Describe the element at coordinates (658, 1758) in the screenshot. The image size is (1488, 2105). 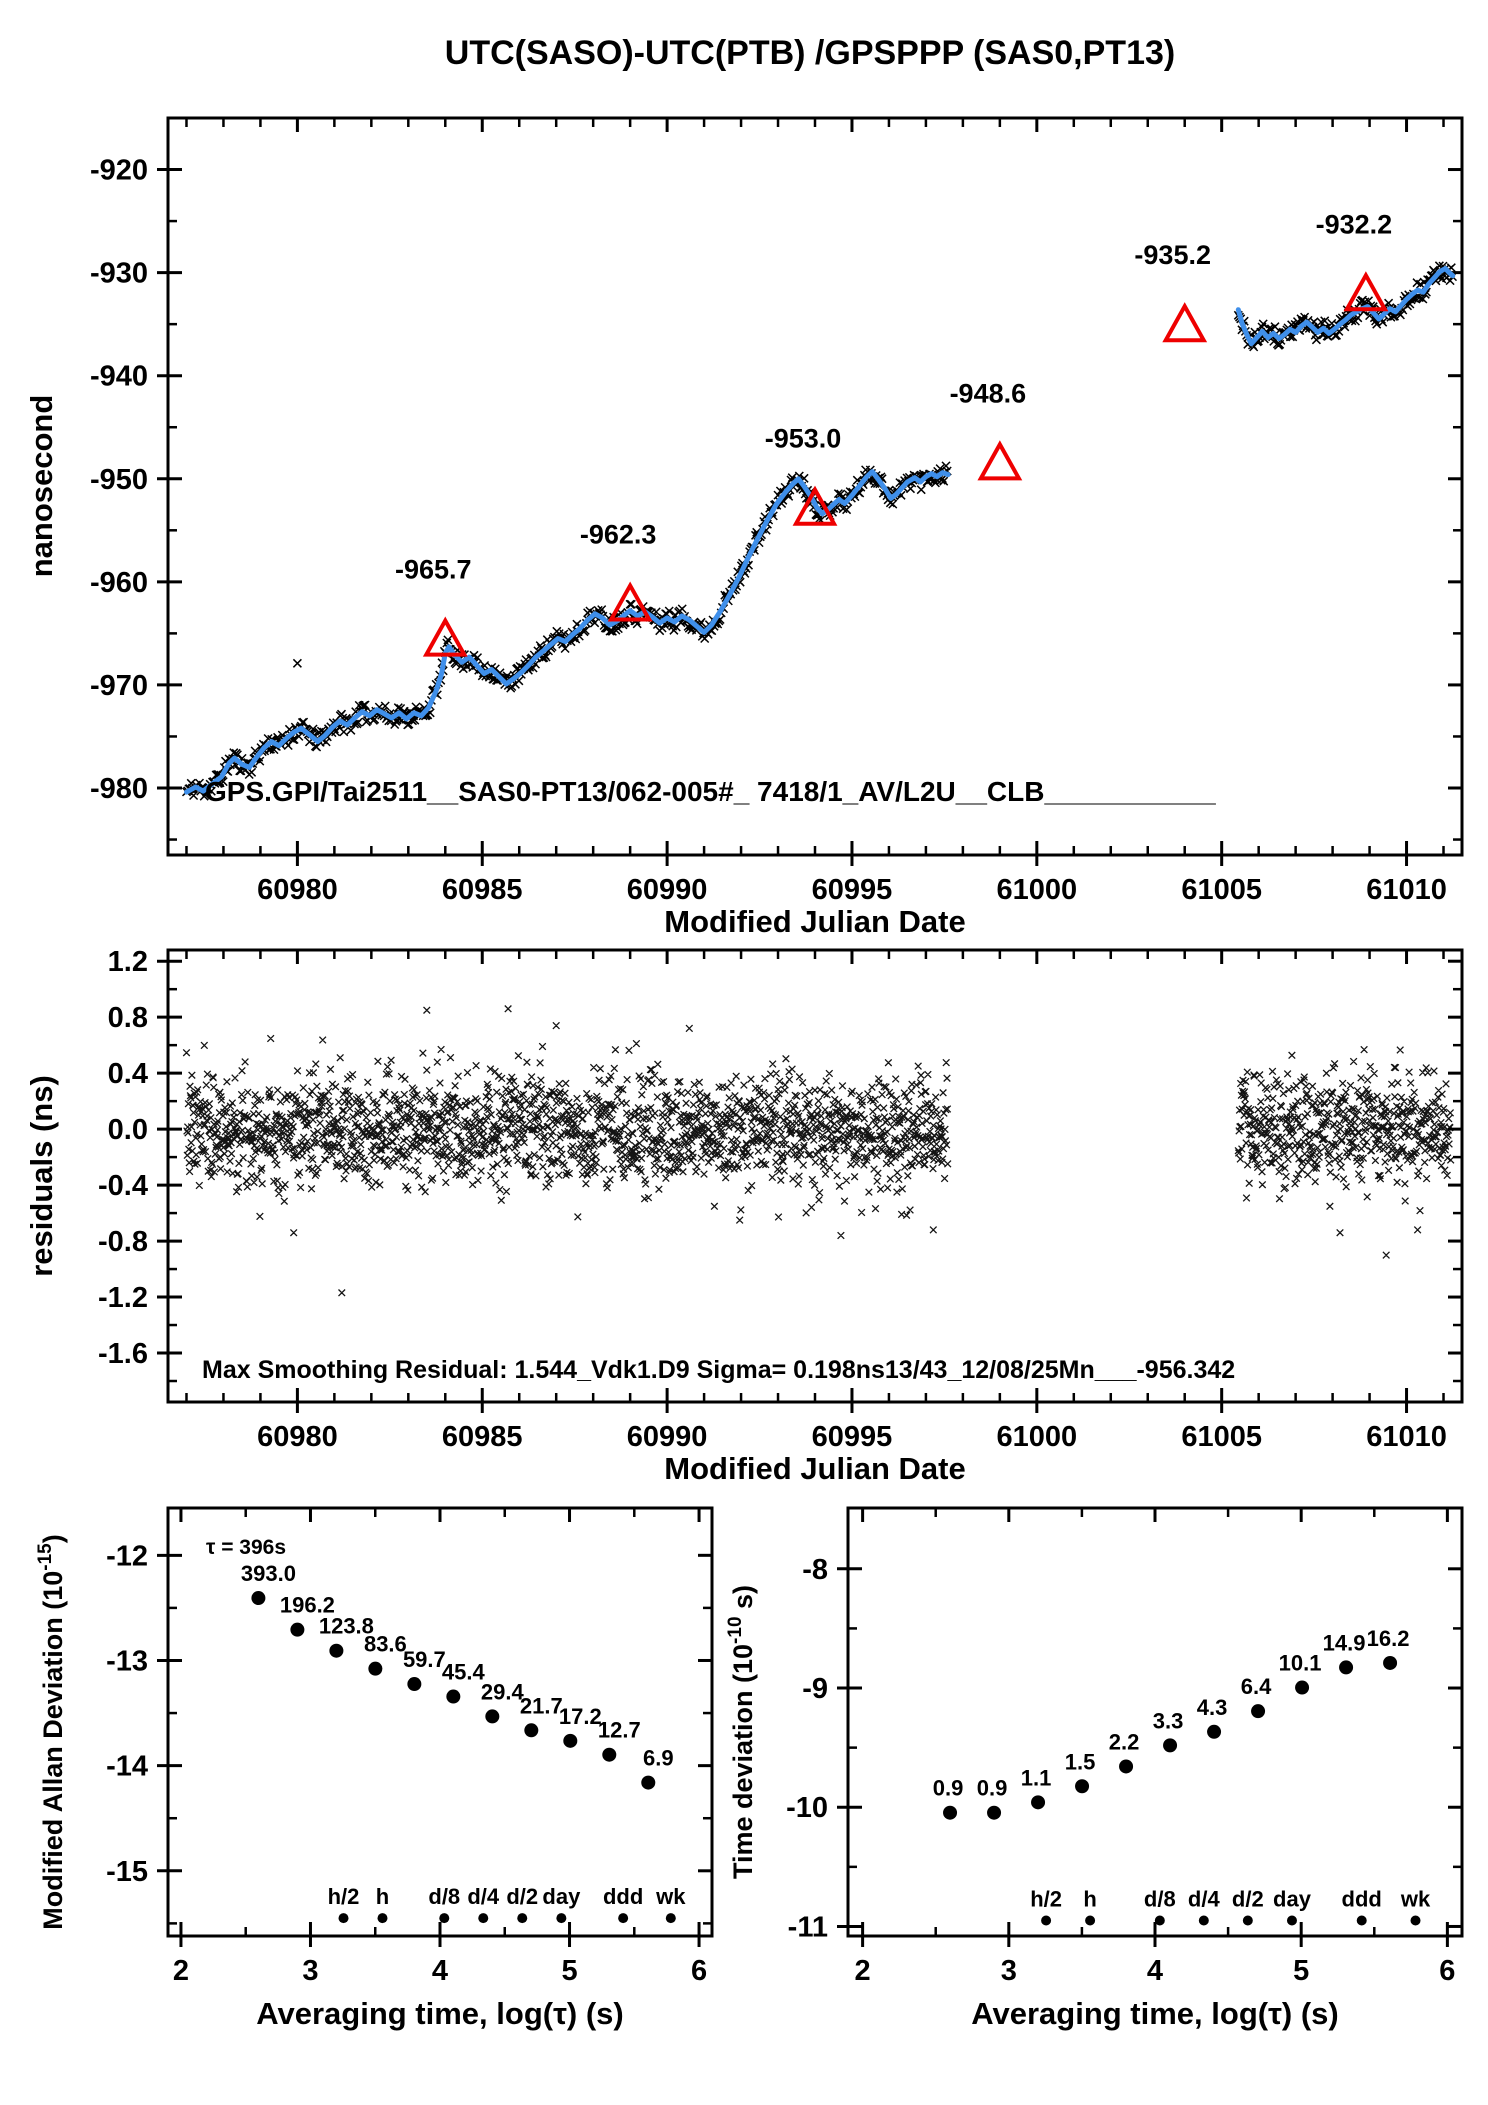
I see `deviation-value-label: 6.9` at that location.